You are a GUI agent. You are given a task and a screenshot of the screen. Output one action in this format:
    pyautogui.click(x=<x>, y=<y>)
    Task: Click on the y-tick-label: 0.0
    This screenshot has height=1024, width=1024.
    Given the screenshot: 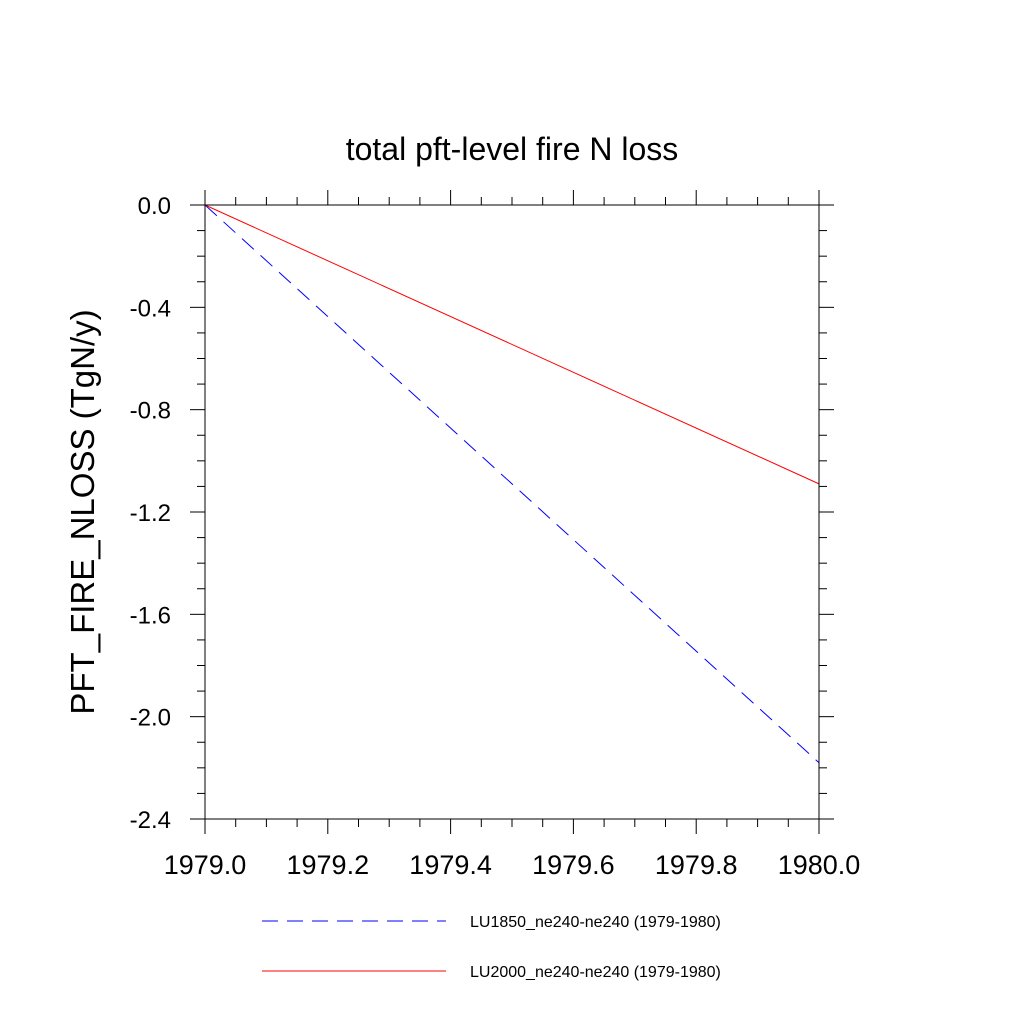 What is the action you would take?
    pyautogui.click(x=154, y=206)
    